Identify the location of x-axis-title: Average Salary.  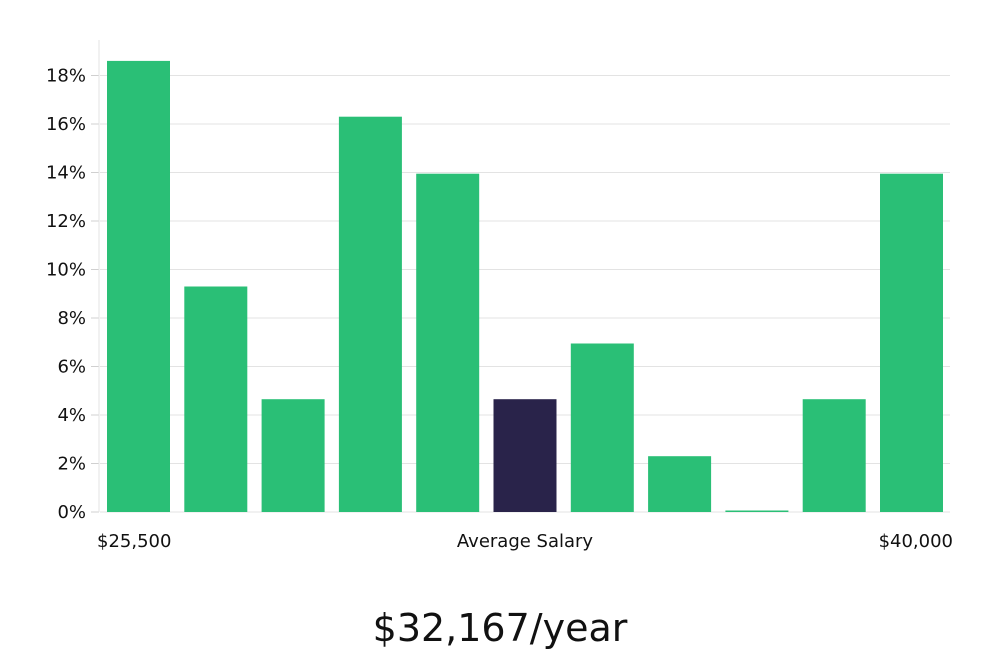
(525, 541).